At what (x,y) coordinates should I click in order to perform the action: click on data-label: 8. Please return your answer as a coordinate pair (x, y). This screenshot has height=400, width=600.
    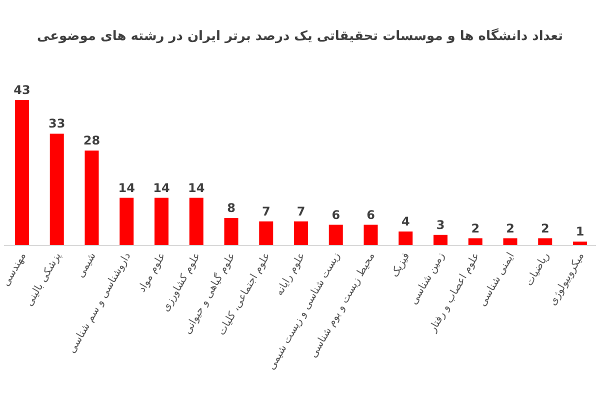
    Looking at the image, I should click on (231, 208).